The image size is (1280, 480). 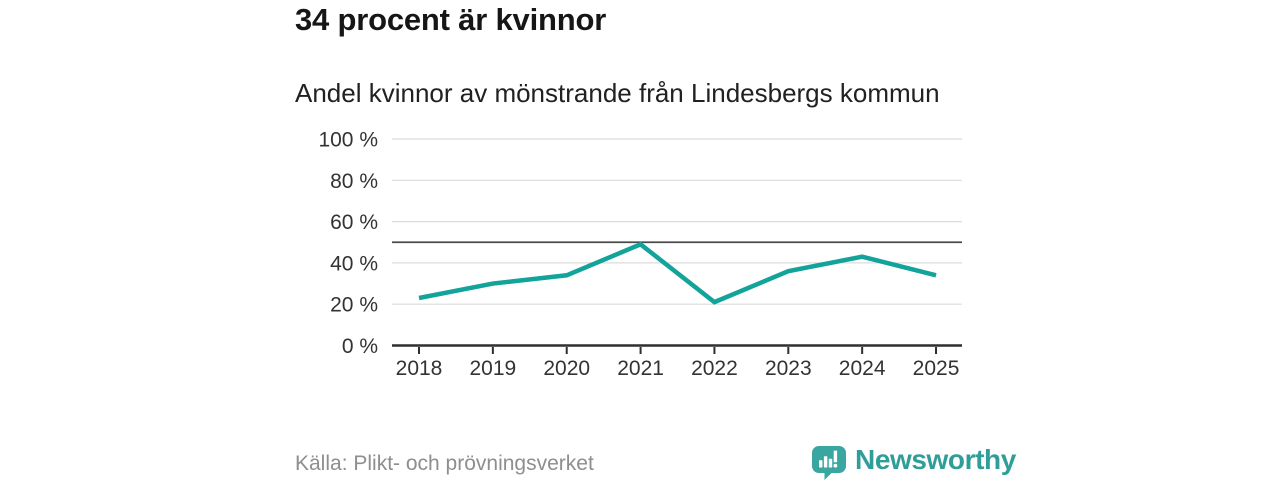 I want to click on x-axis-tick-label: 2018, so click(x=419, y=368).